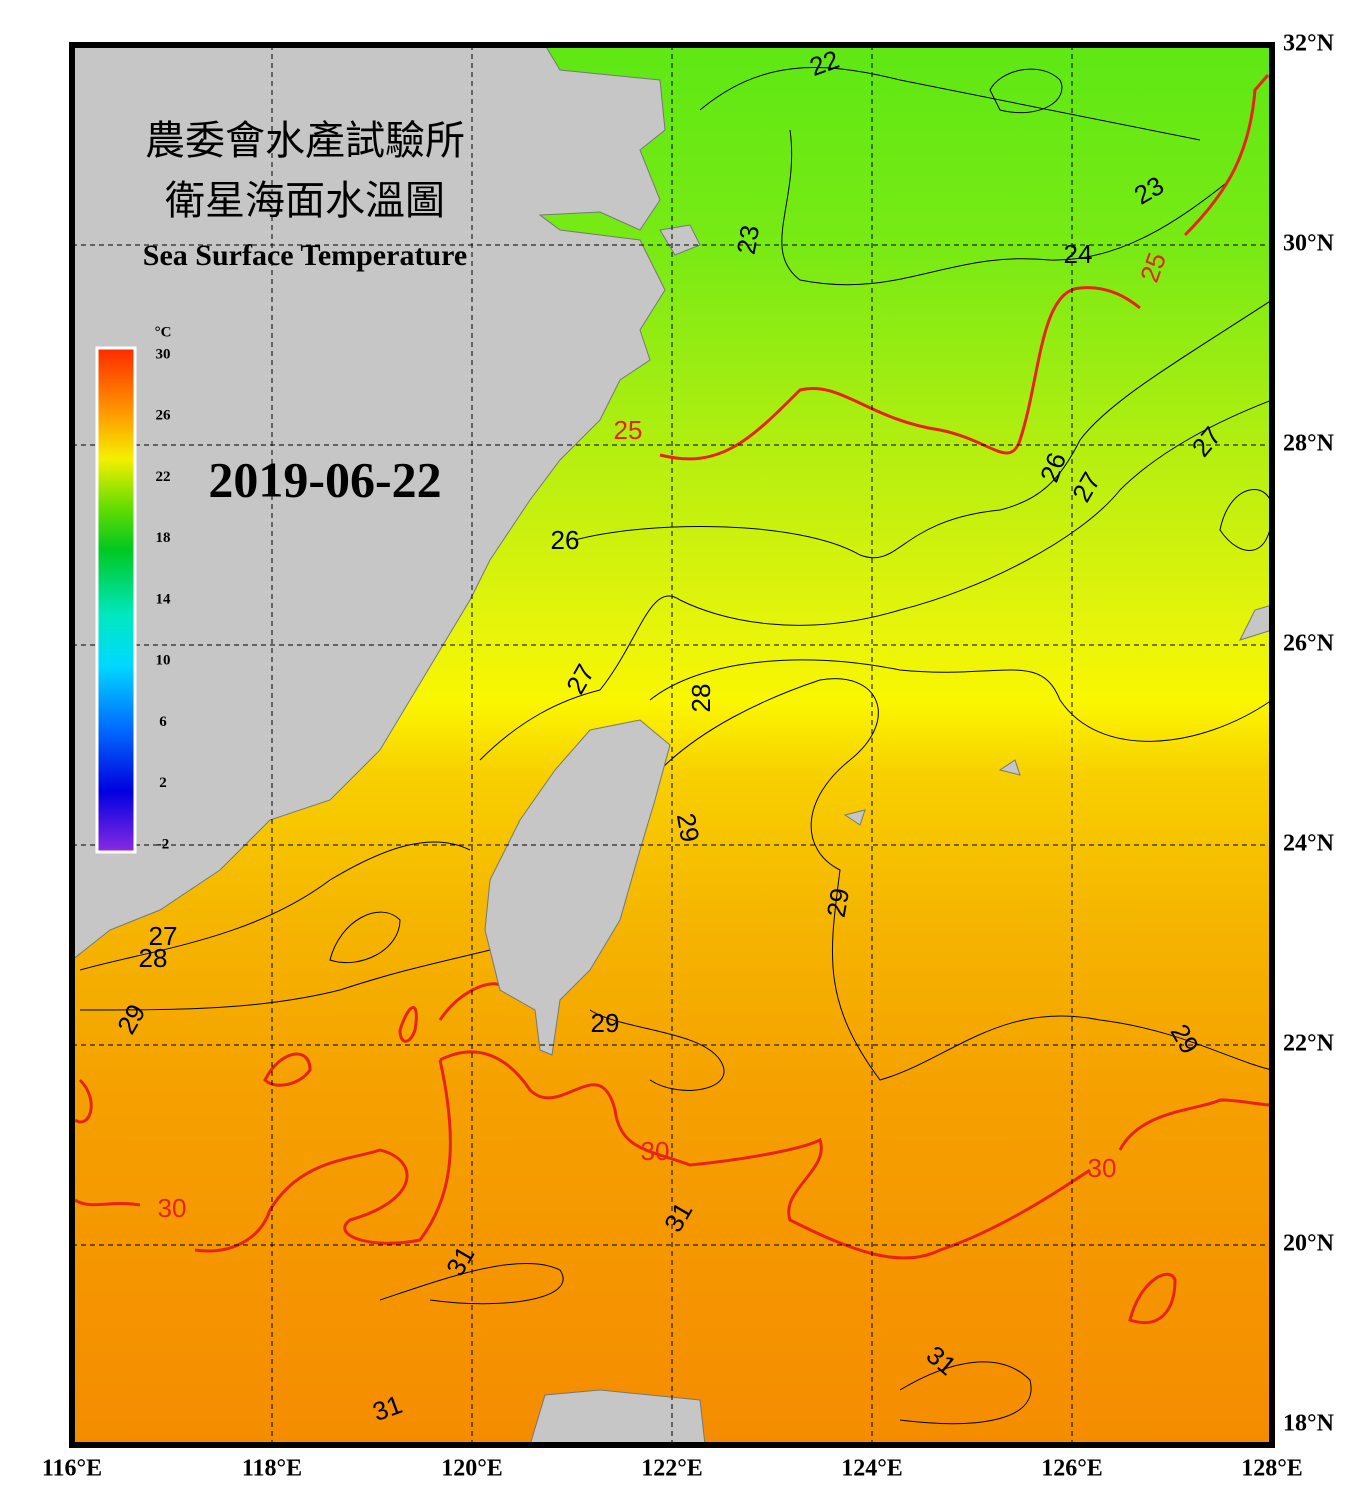 This screenshot has width=1350, height=1505. I want to click on contour-label: 24, so click(1078, 254).